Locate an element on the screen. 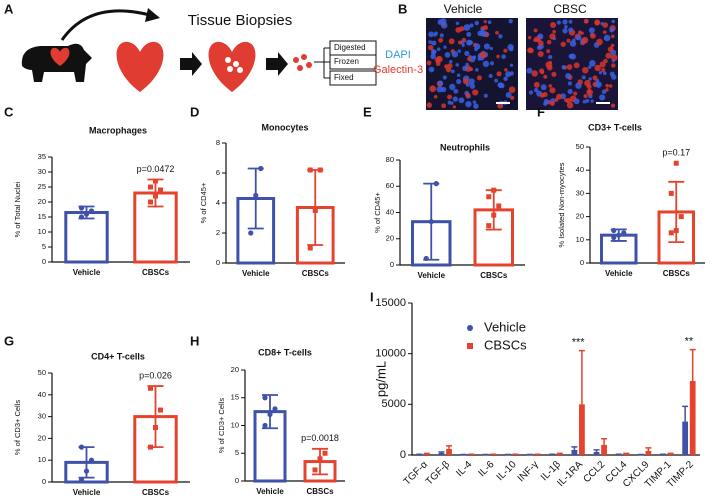 This screenshot has width=716, height=498. annotation: p=0.026 is located at coordinates (155, 375).